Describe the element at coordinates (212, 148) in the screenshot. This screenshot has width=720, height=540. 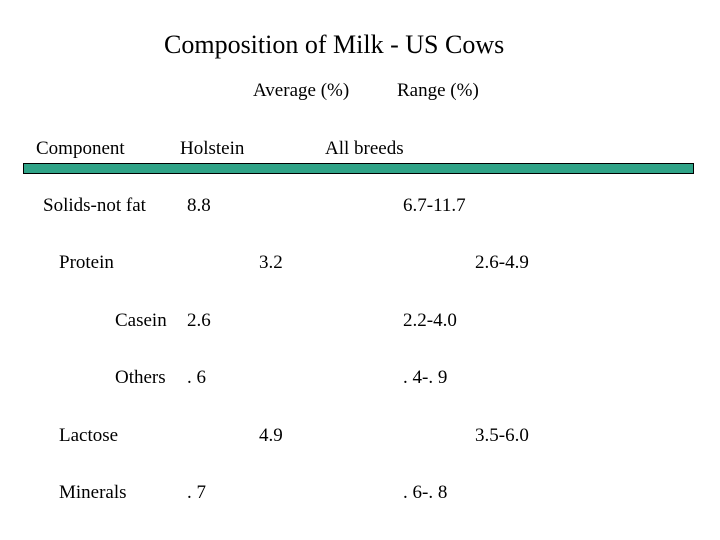
I see `holstein-column-header: Holstein` at that location.